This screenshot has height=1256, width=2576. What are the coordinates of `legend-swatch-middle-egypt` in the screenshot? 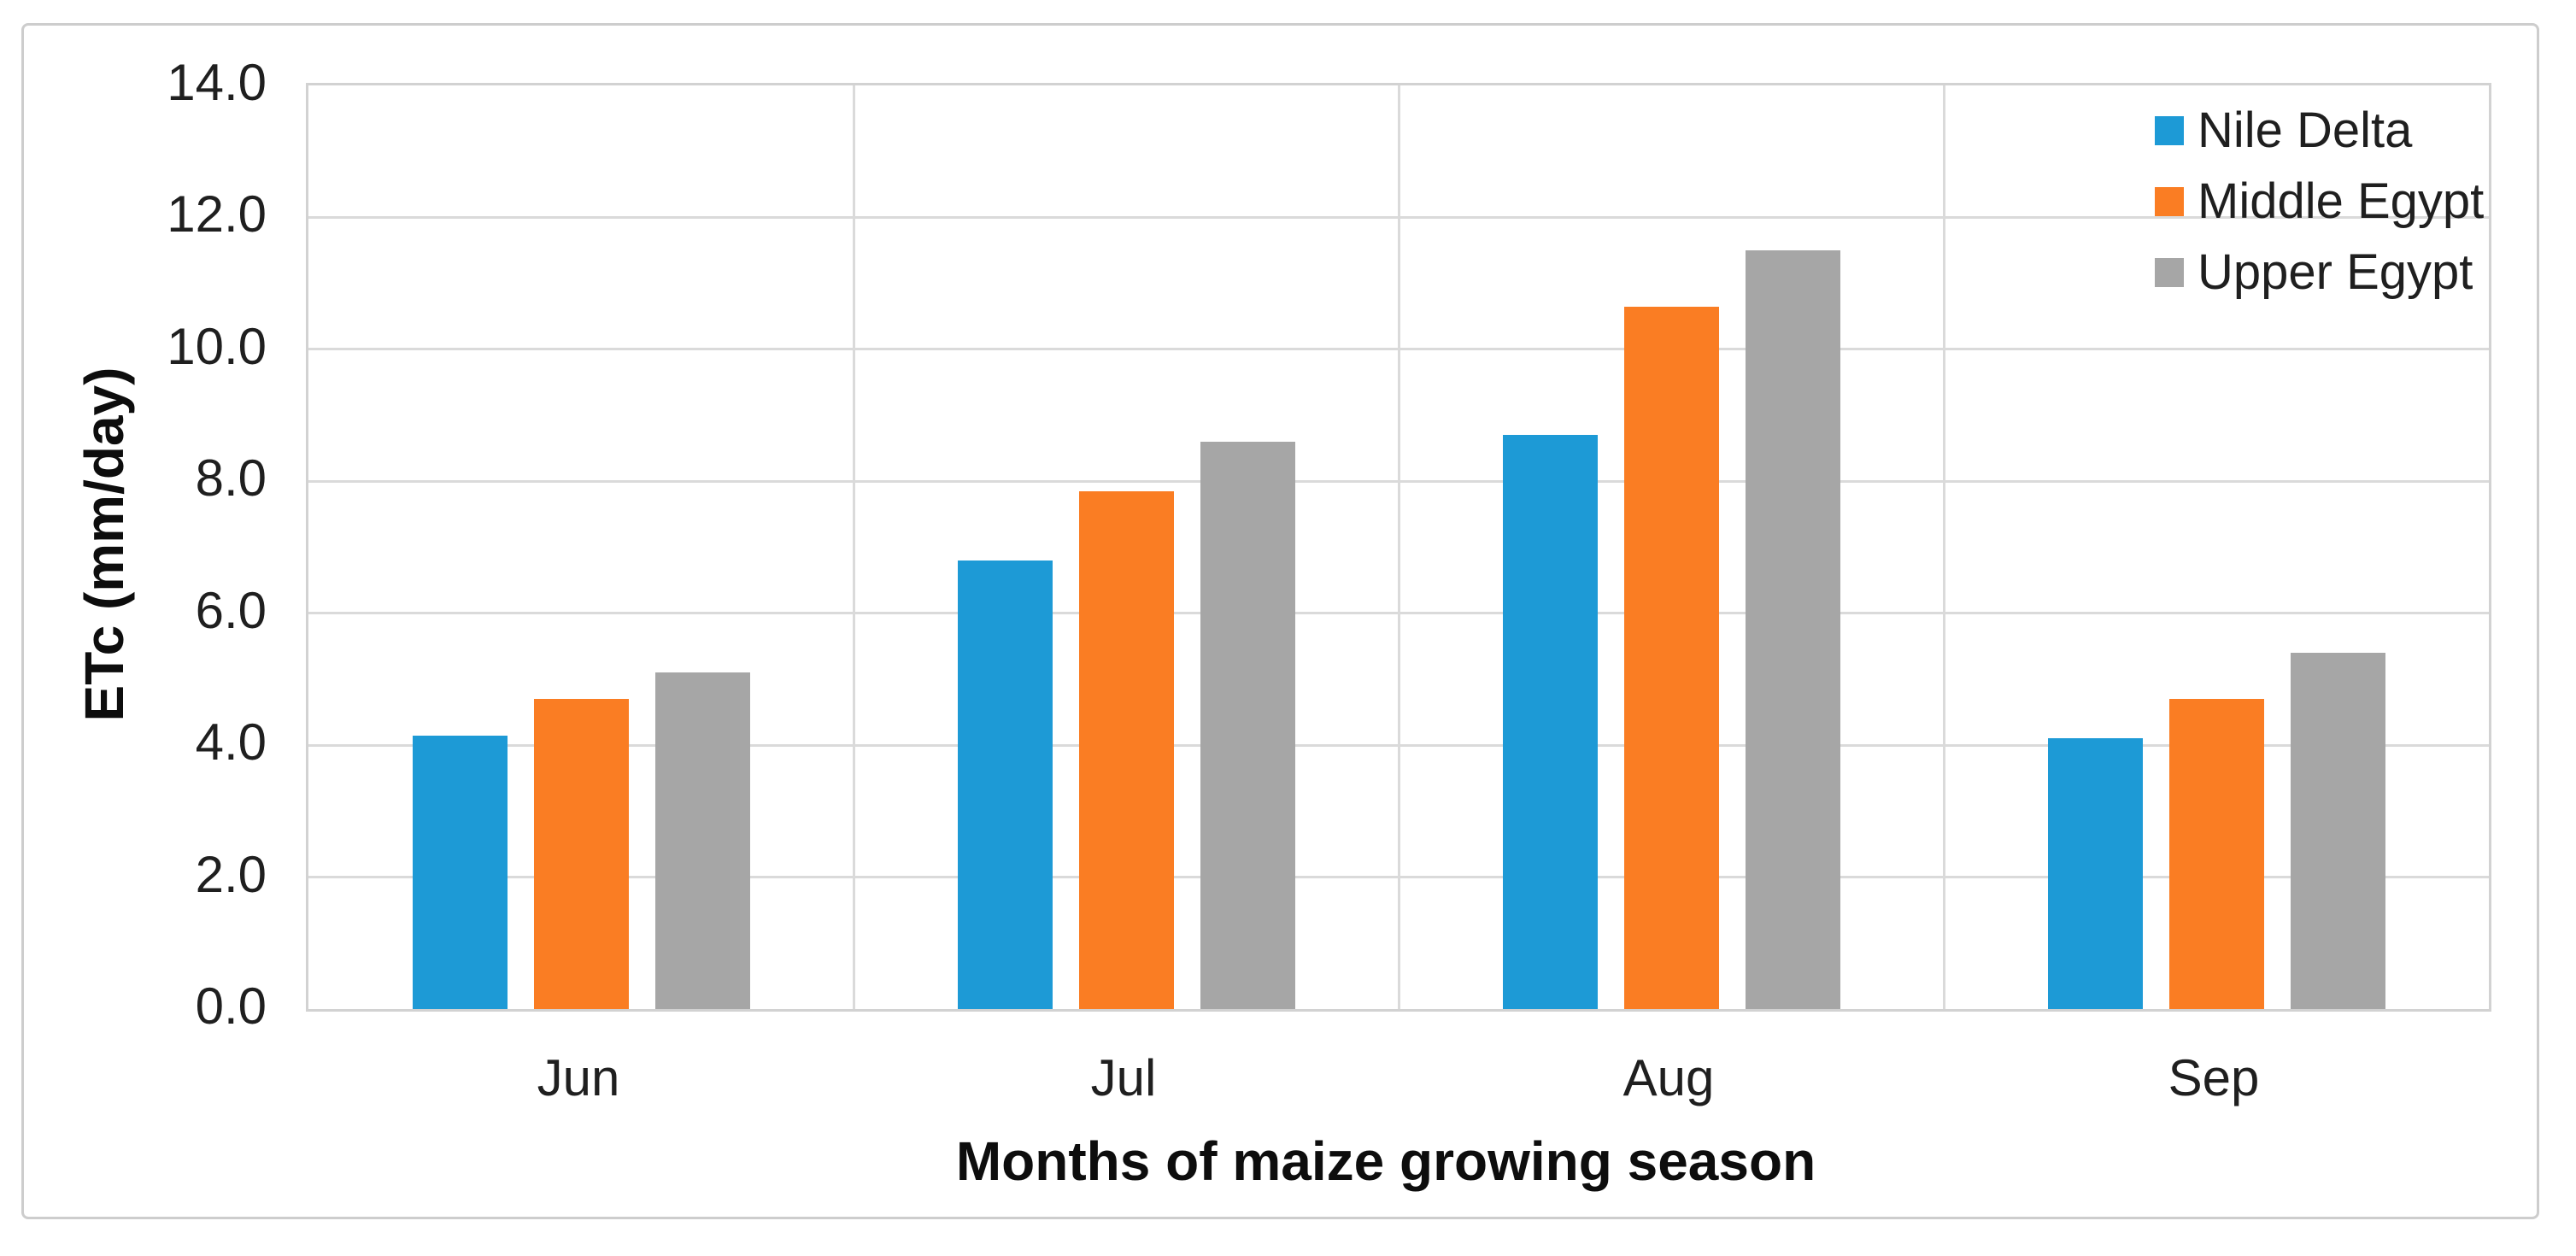 It's located at (2169, 201).